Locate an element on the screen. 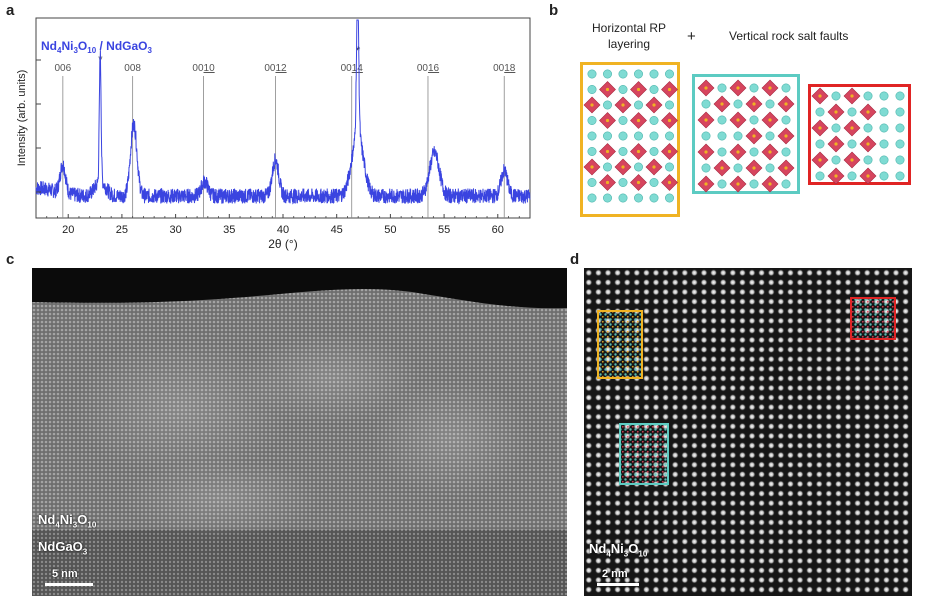 The width and height of the screenshot is (937, 609). chart-legend: Nd4Ni3O10 / NdGaO3 is located at coordinates (97, 47).